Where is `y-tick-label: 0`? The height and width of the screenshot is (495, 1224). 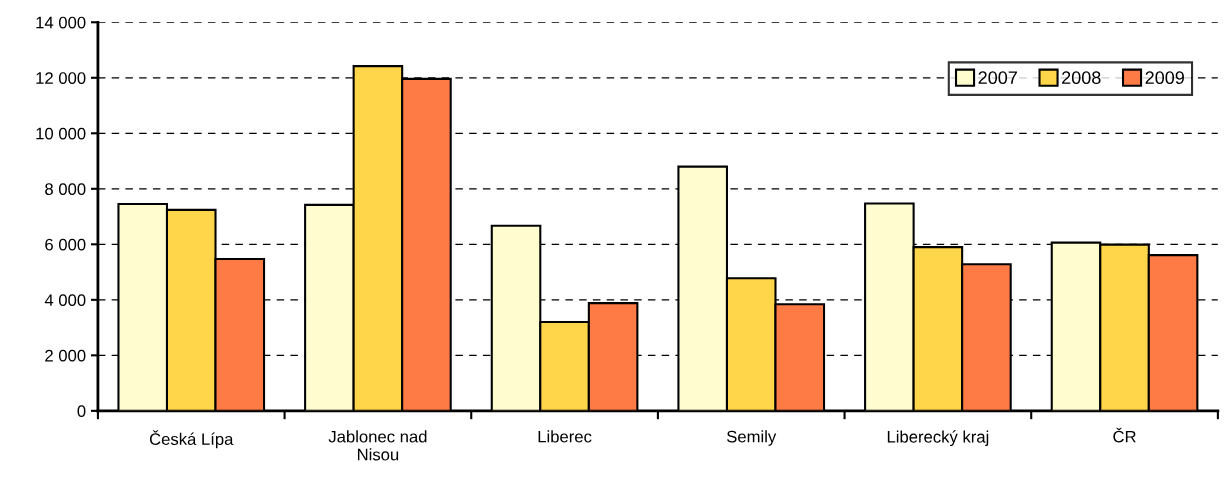 y-tick-label: 0 is located at coordinates (81, 411).